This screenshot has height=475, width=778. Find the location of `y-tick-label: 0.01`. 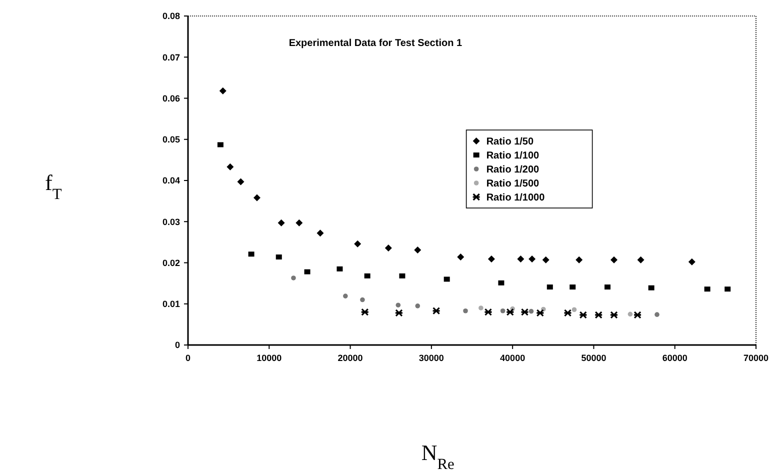

y-tick-label: 0.01 is located at coordinates (171, 304).